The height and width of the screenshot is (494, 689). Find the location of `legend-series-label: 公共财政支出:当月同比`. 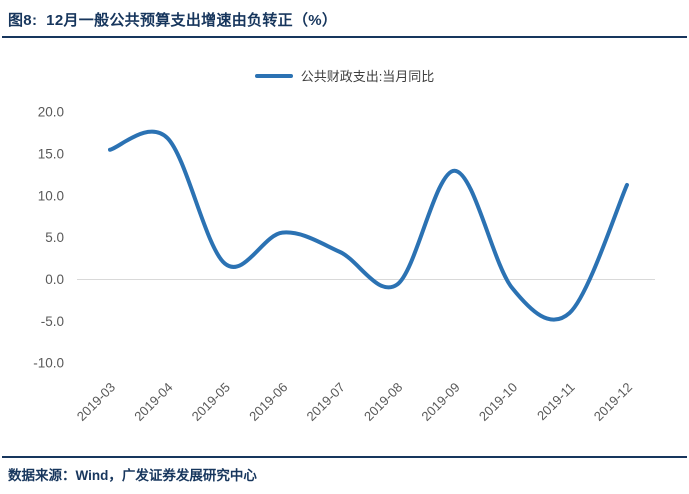

legend-series-label: 公共财政支出:当月同比 is located at coordinates (367, 76).